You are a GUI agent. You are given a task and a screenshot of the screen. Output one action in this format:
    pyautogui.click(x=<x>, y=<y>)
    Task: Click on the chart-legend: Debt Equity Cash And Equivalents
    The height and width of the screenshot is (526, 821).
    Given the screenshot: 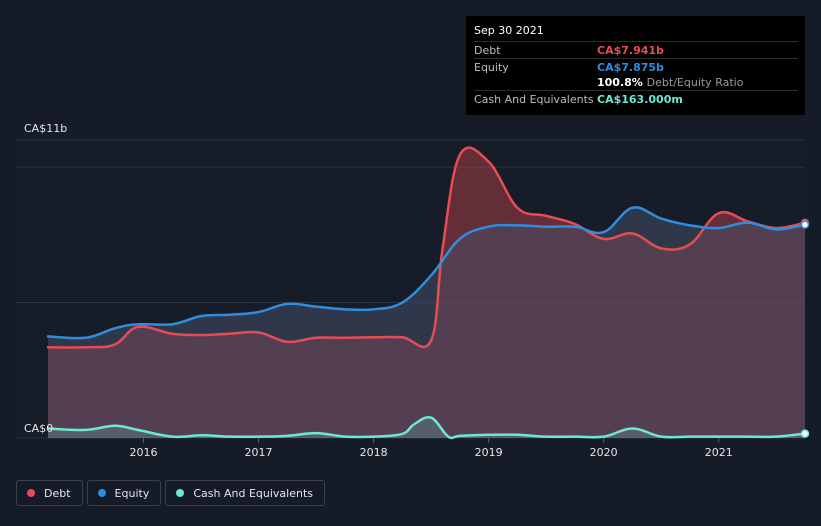 What is the action you would take?
    pyautogui.click(x=170, y=493)
    